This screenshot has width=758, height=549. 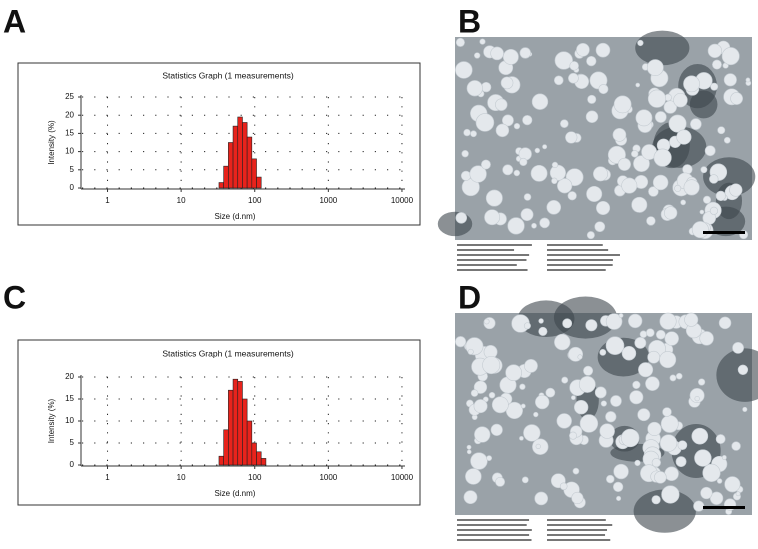 What do you see at coordinates (14, 297) in the screenshot?
I see `panel-label: C` at bounding box center [14, 297].